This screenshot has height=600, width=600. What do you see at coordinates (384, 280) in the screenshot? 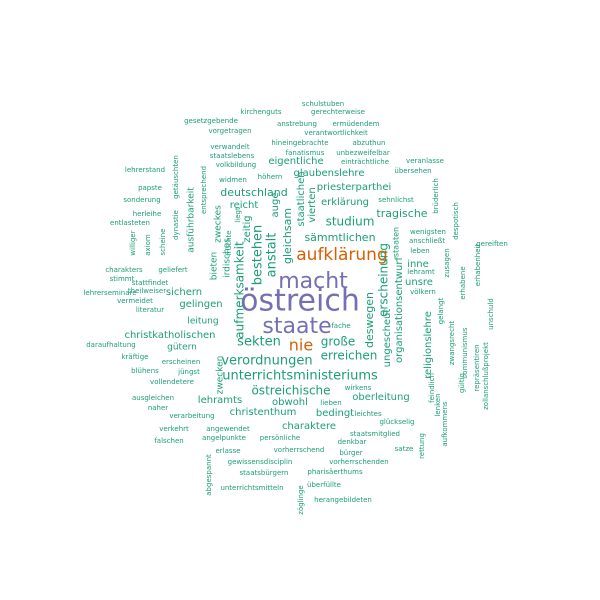
I see `word-erscheinung: erscheinung` at bounding box center [384, 280].